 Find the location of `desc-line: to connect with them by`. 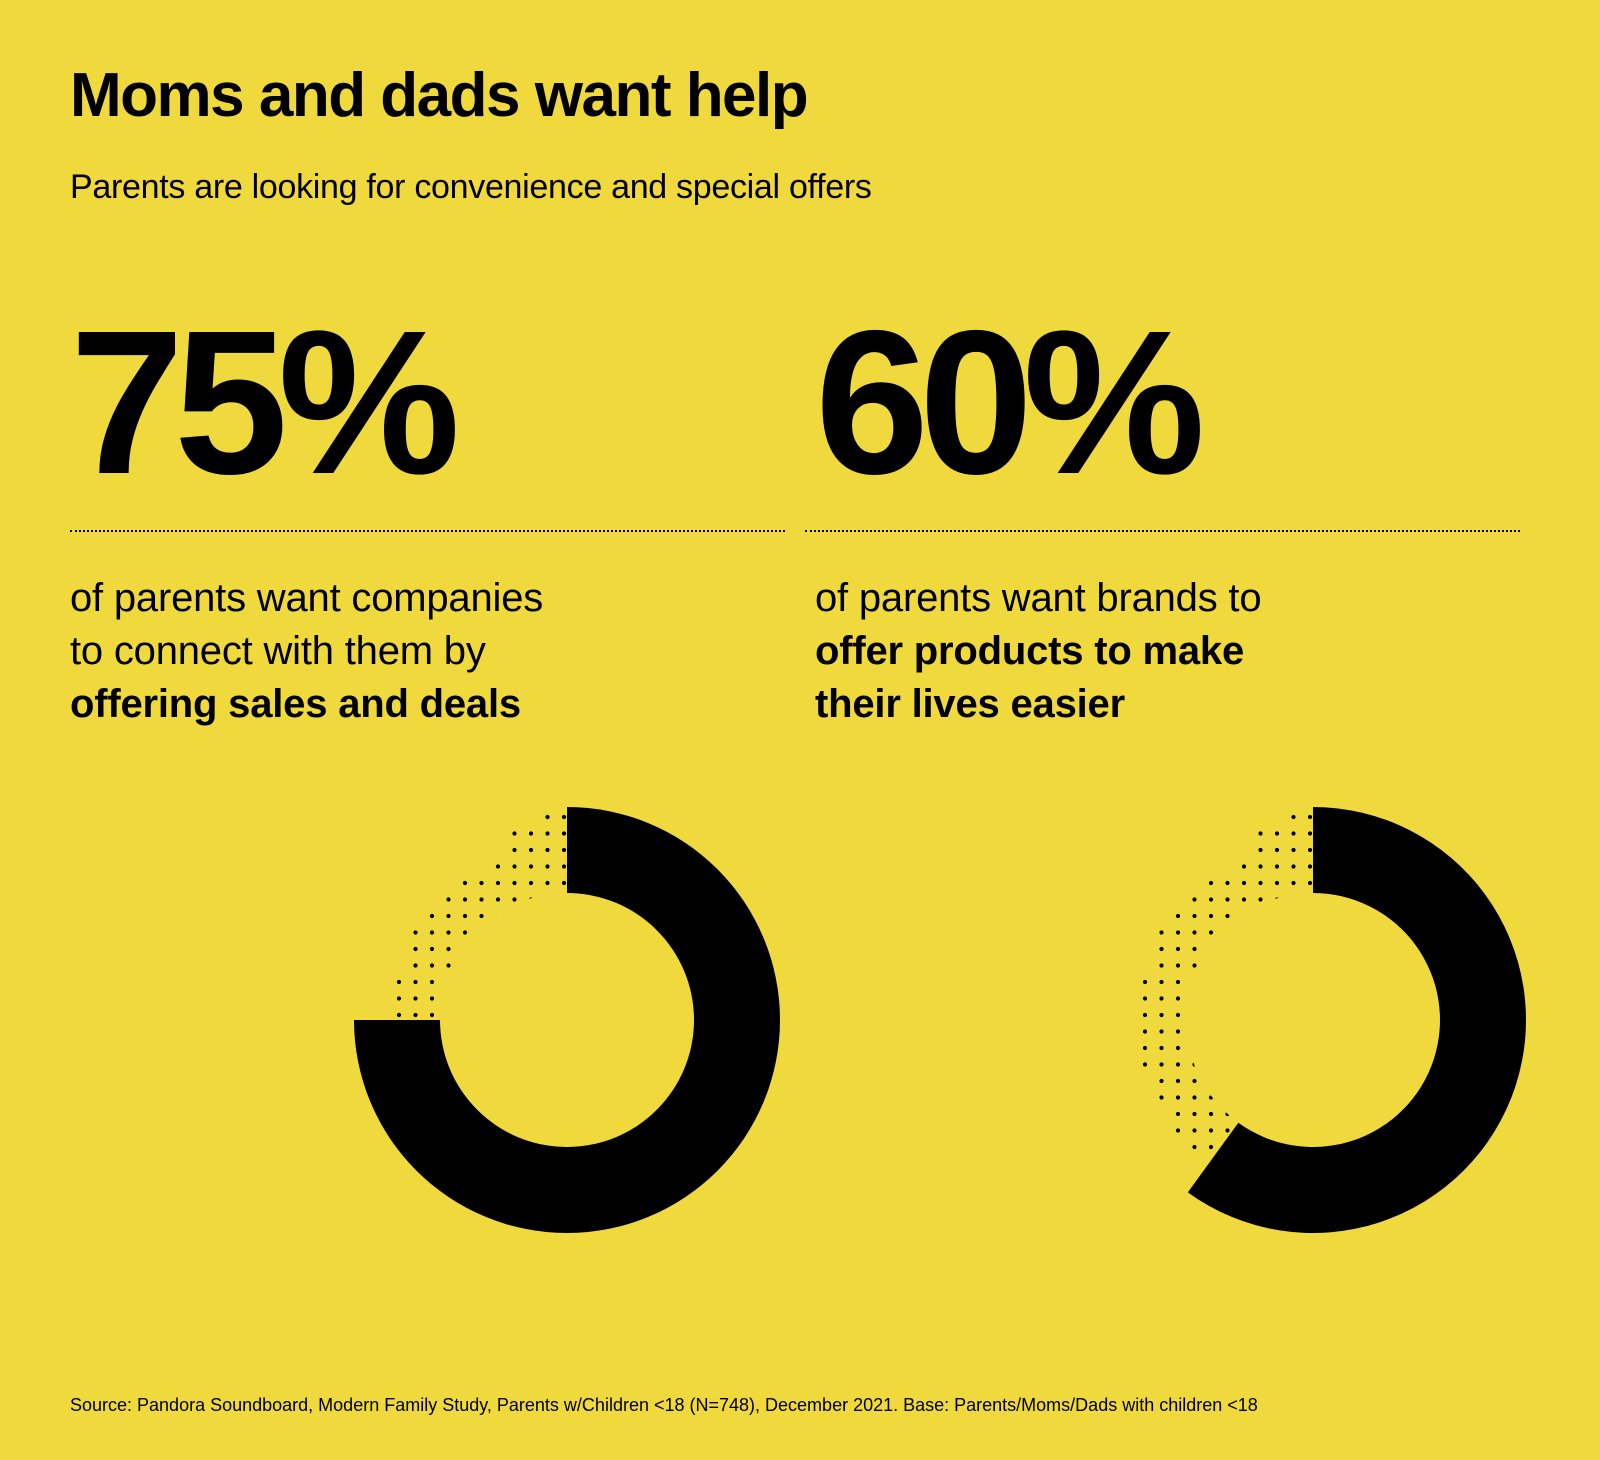

desc-line: to connect with them by is located at coordinates (278, 651).